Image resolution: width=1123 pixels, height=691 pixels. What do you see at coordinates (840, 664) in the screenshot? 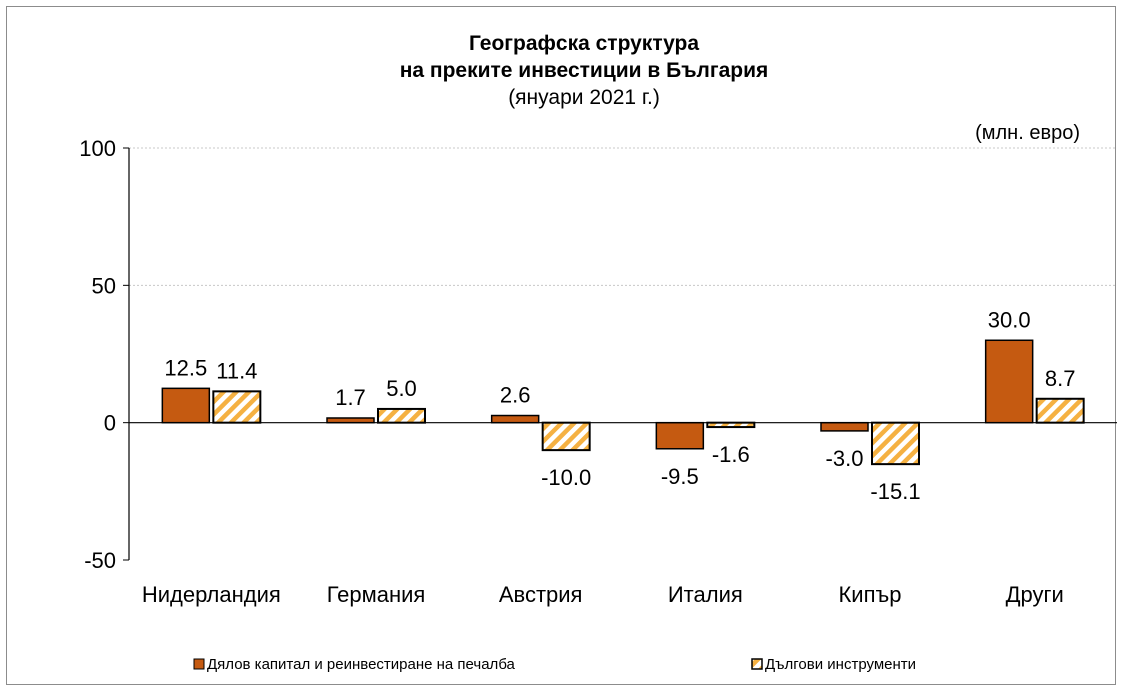
I see `legend-label-debt: Дългови инструменти` at bounding box center [840, 664].